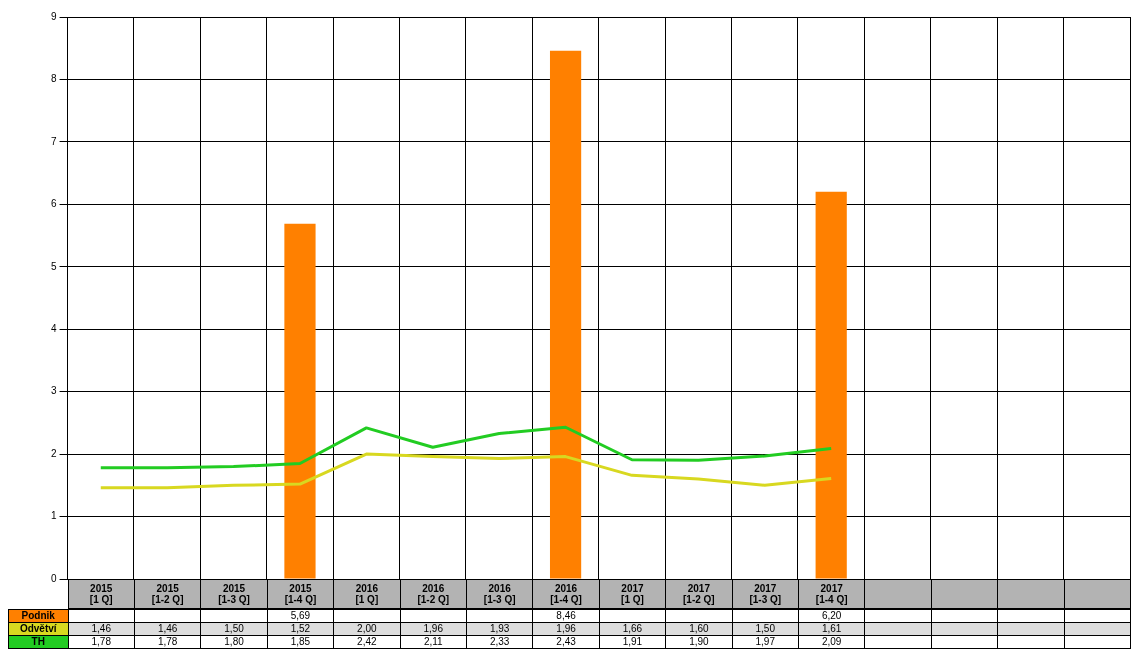  I want to click on x-tick-label: 2016 [1-3 Q], so click(499, 594).